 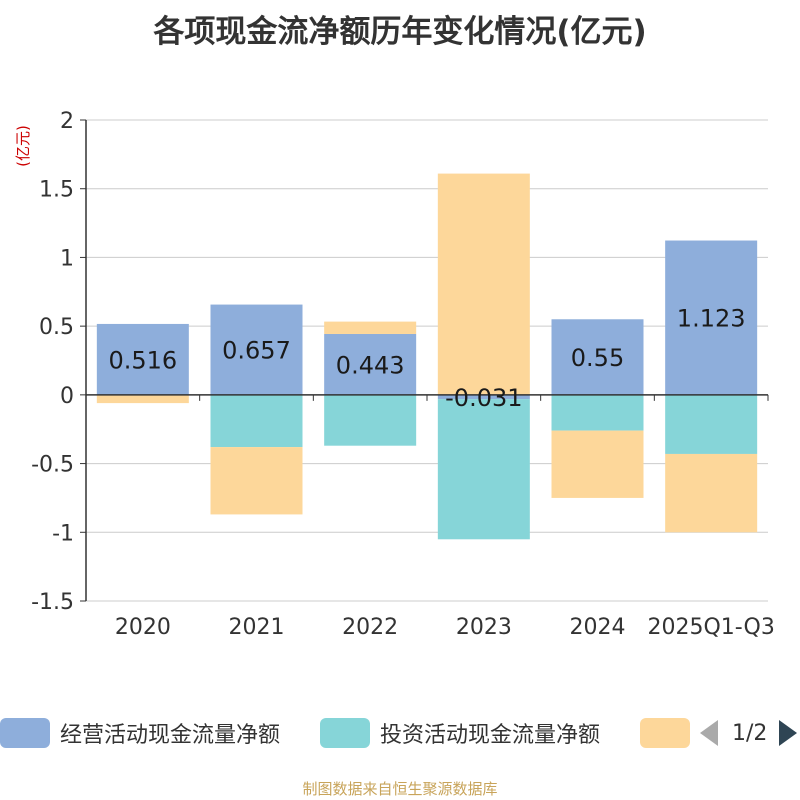 I want to click on data-label: 0.657, so click(x=256, y=351).